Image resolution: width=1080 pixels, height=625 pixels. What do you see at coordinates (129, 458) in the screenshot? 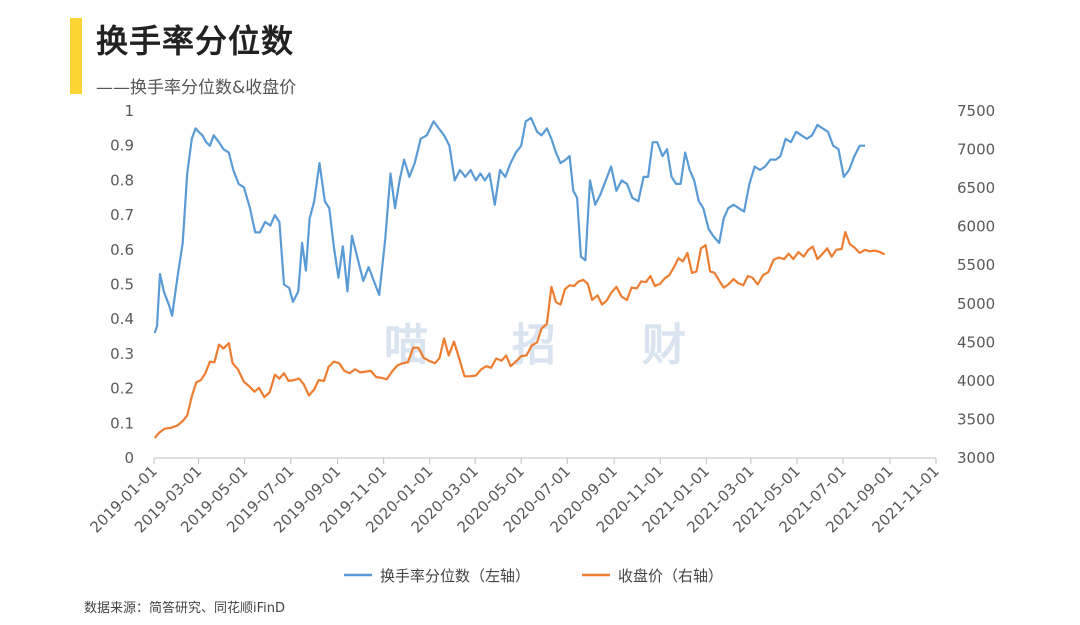
I see `y-left-tick-label: 0` at bounding box center [129, 458].